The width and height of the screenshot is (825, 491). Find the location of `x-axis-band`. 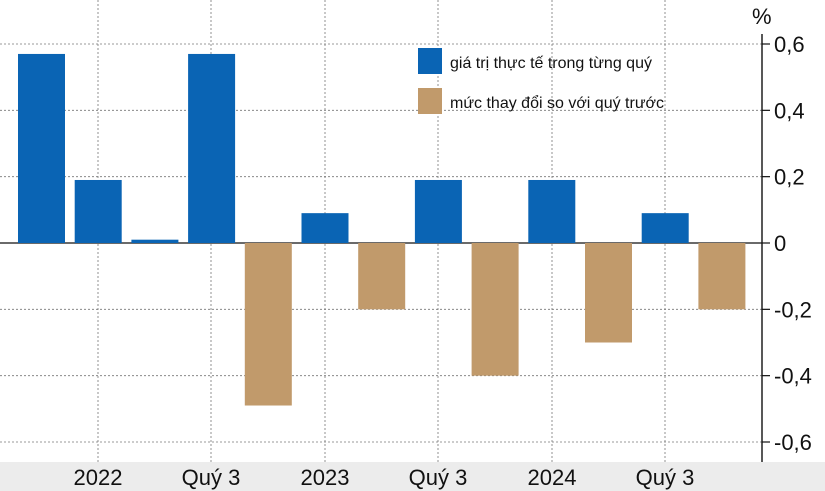

x-axis-band is located at coordinates (412, 476).